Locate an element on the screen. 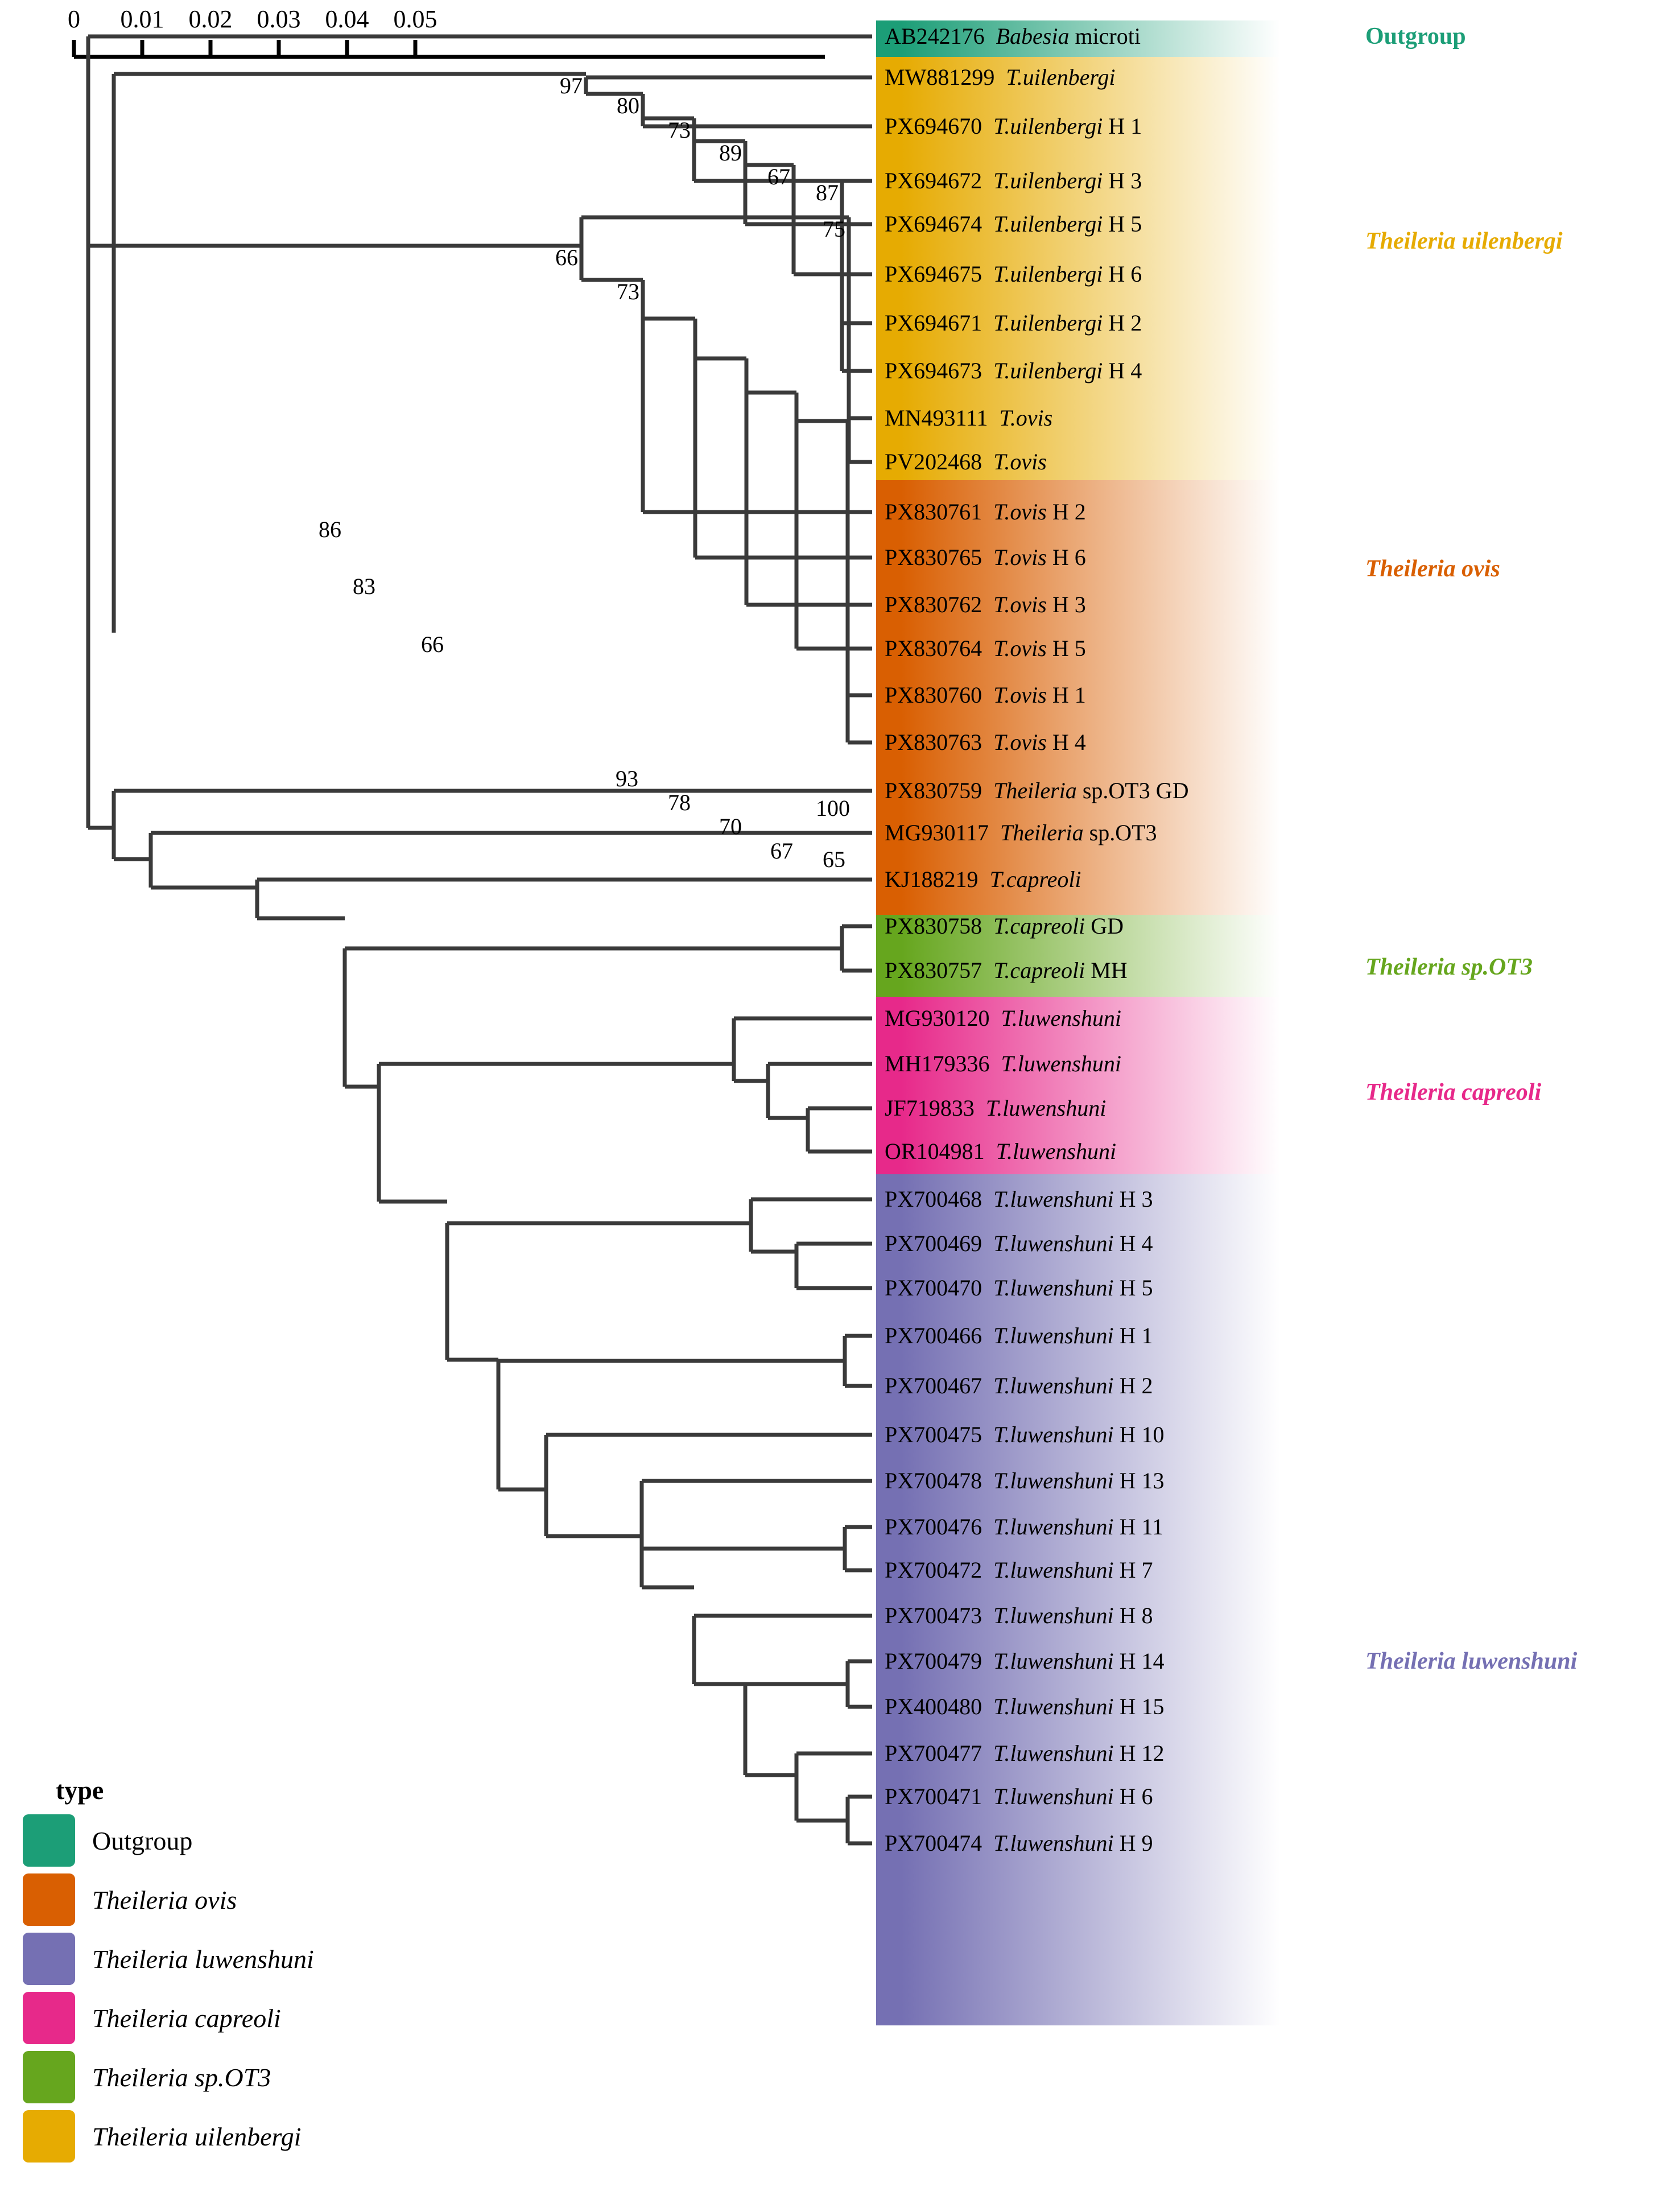 The height and width of the screenshot is (2212, 1672). scale-axis is located at coordinates (448, 50).